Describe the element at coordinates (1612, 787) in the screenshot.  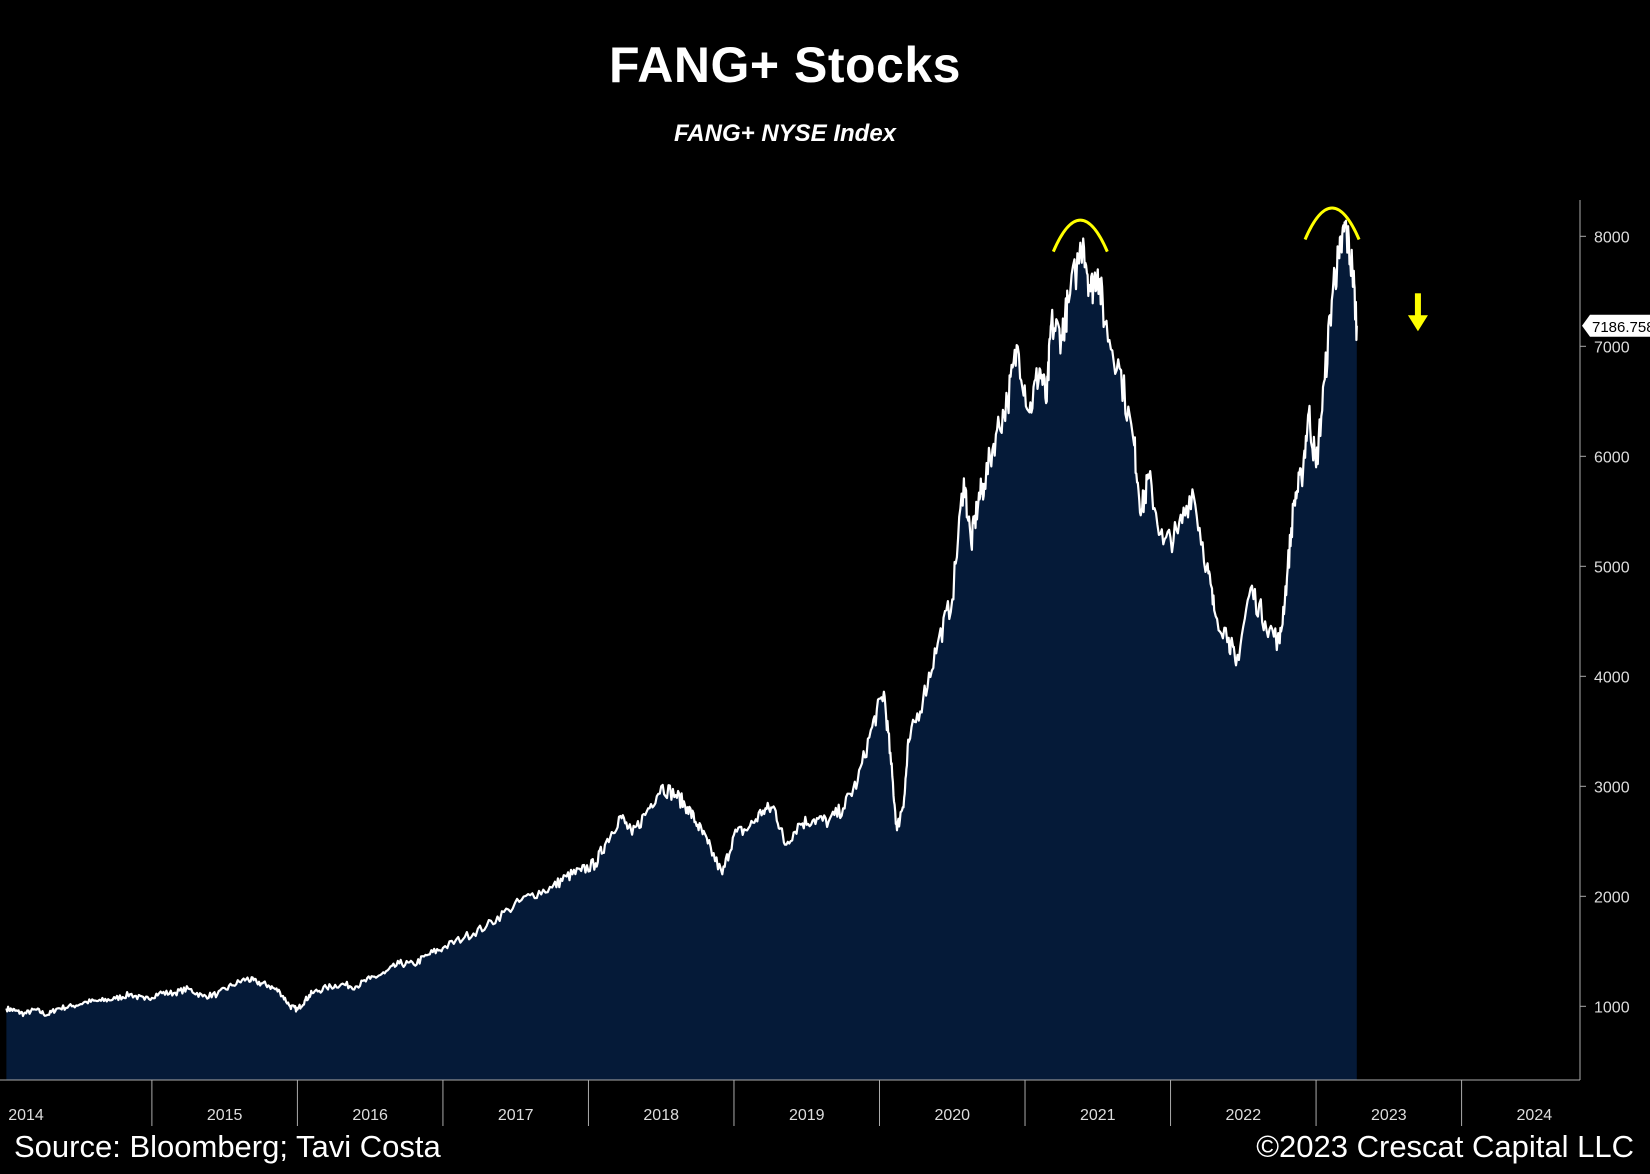
I see `y-tick-label: 3000` at that location.